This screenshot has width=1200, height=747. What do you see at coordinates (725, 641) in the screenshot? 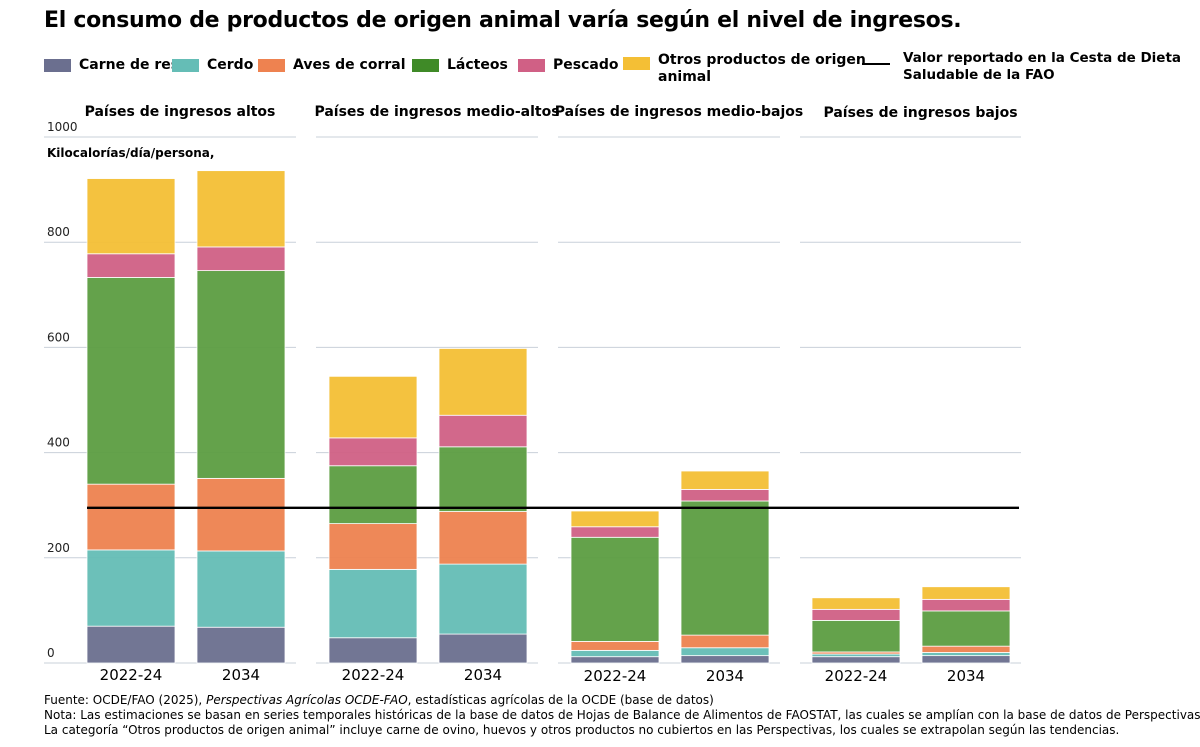
I see `bar-2-1-poultry` at bounding box center [725, 641].